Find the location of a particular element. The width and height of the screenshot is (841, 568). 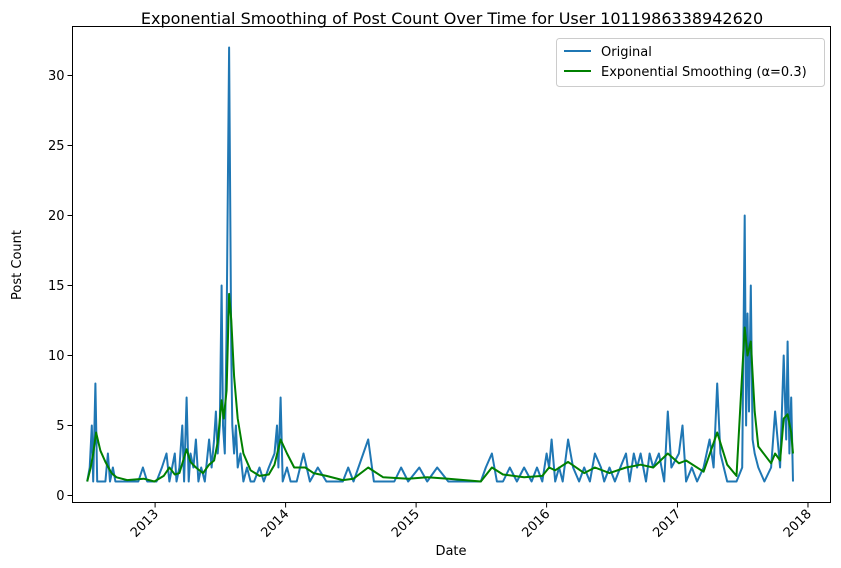

legend-label-original: Original is located at coordinates (626, 52).